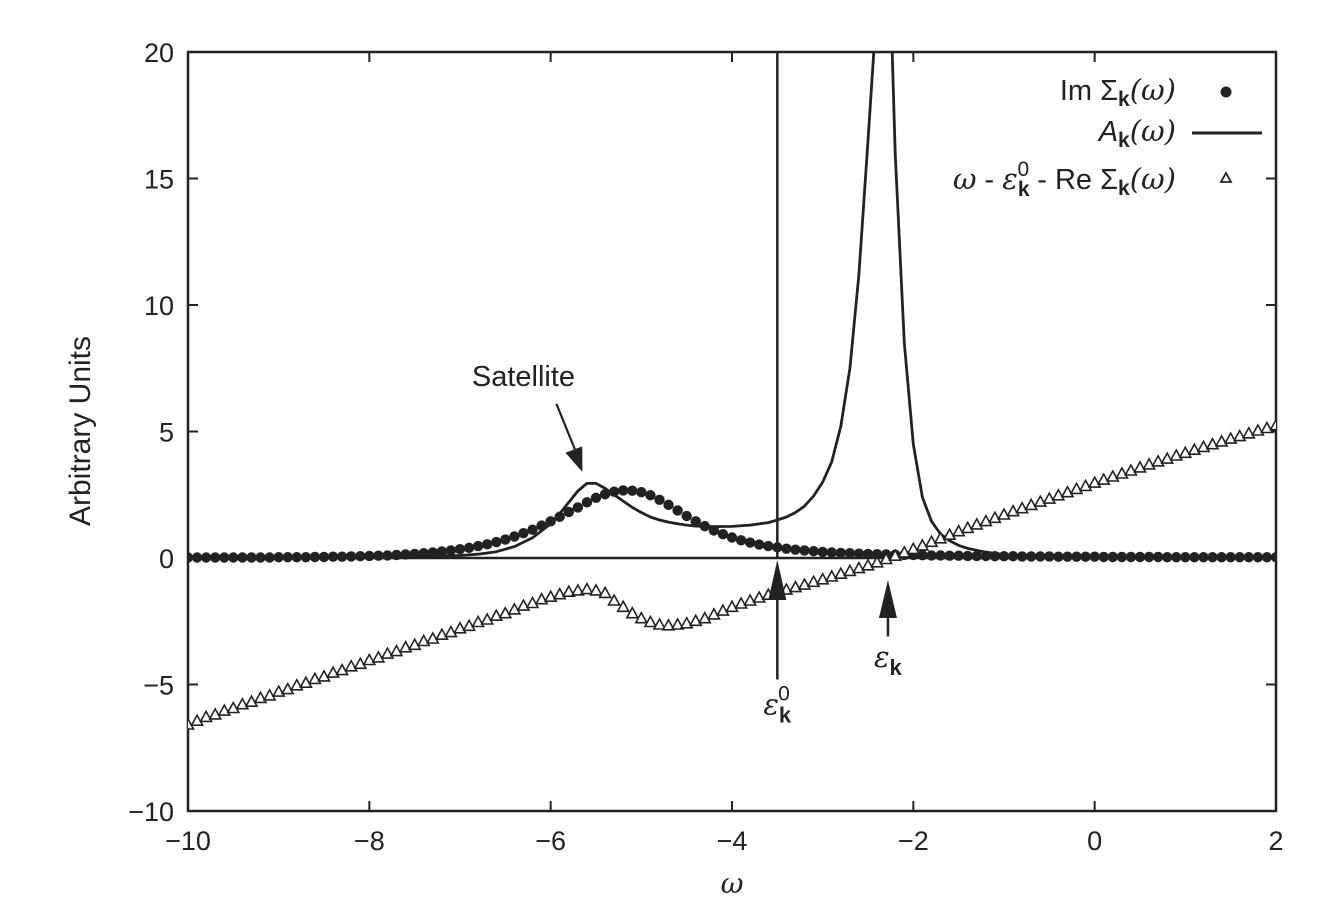 Image resolution: width=1330 pixels, height=914 pixels. I want to click on satellite-arrow-head, so click(574, 459).